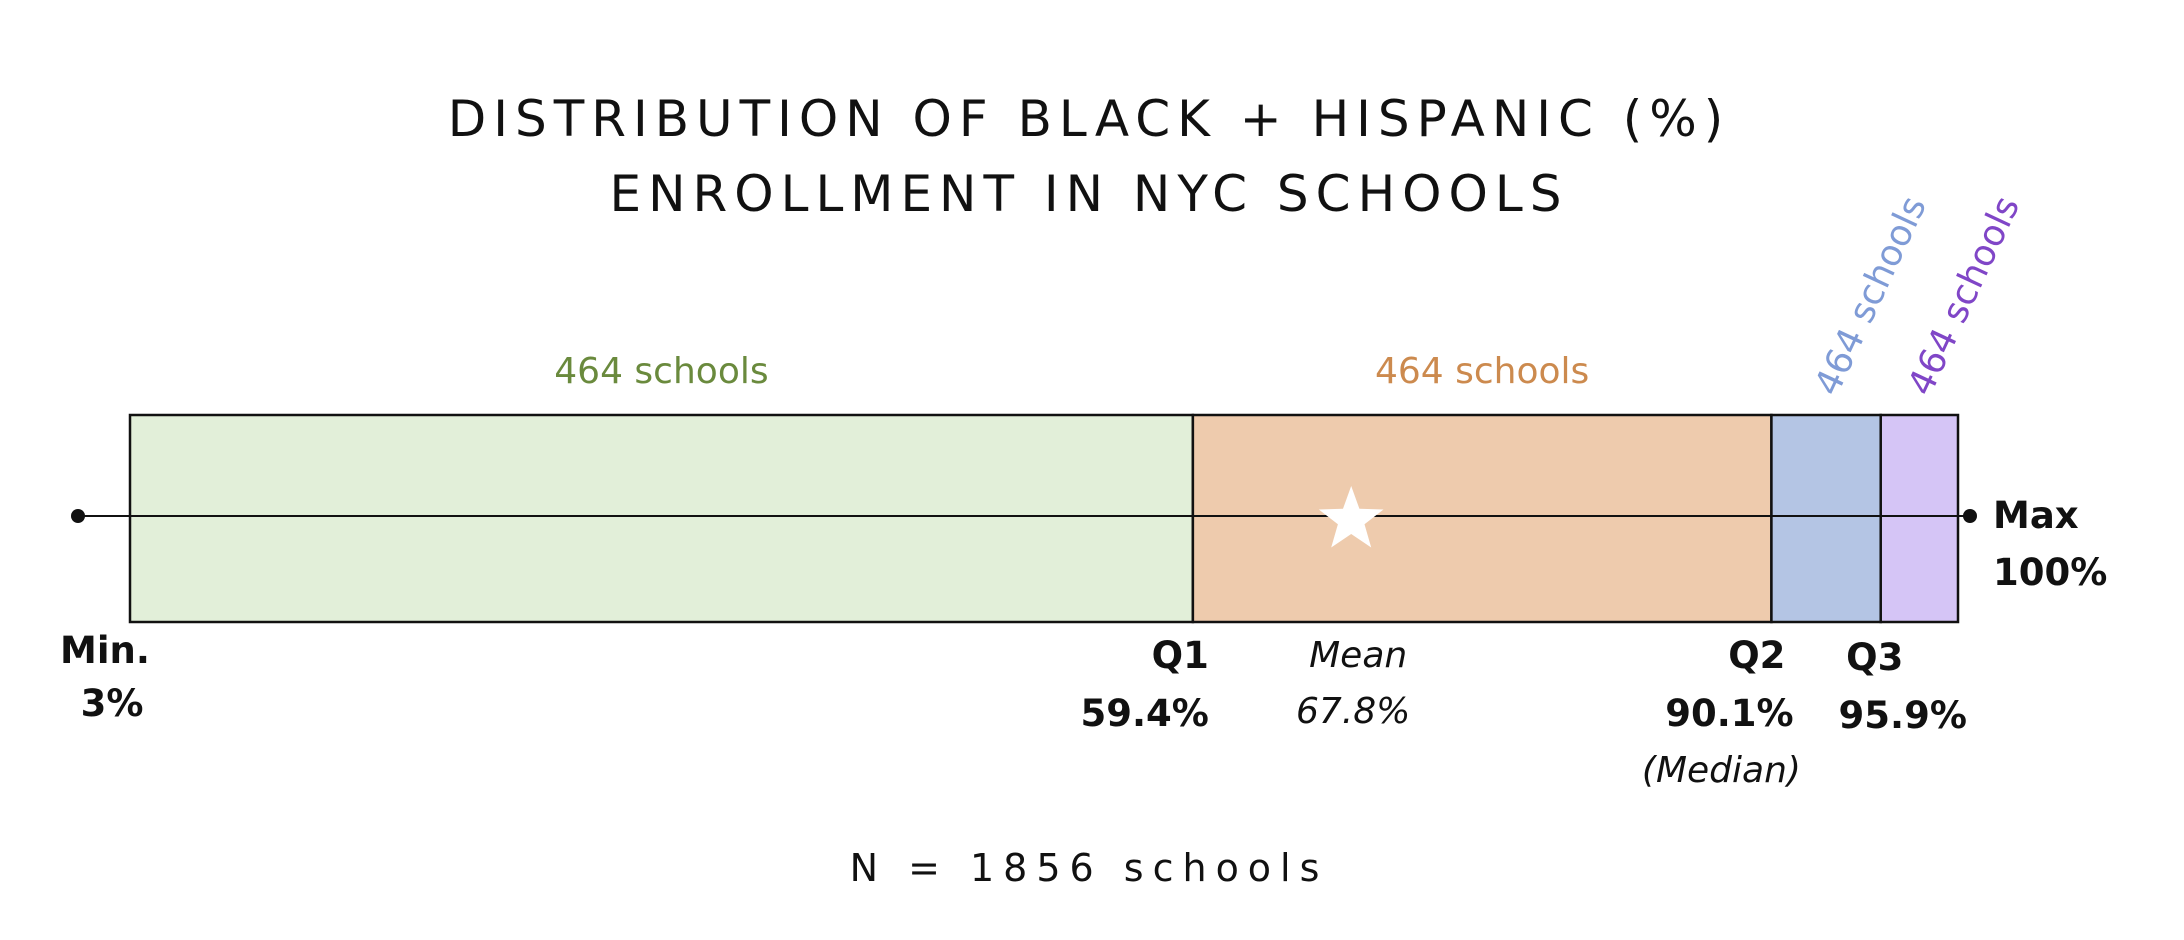 Image resolution: width=2184 pixels, height=940 pixels. Describe the element at coordinates (1089, 868) in the screenshot. I see `sample-size-note: N = 1856 schools` at that location.